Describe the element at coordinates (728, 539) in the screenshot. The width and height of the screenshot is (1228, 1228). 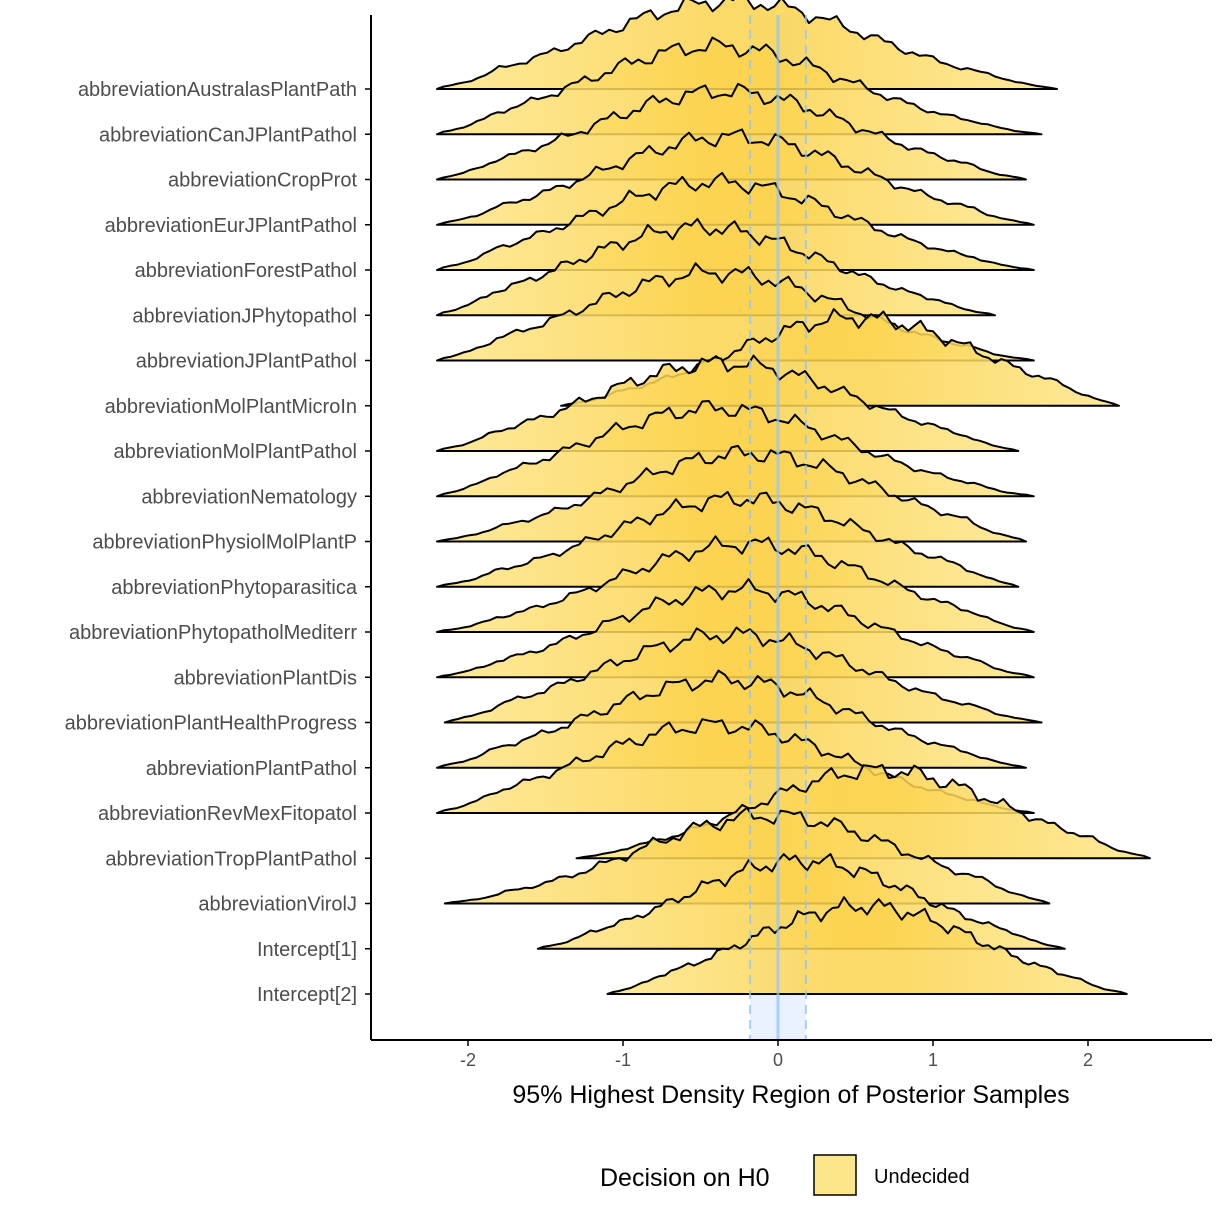
I see `ridge-abbreviationphytoparasitica` at that location.